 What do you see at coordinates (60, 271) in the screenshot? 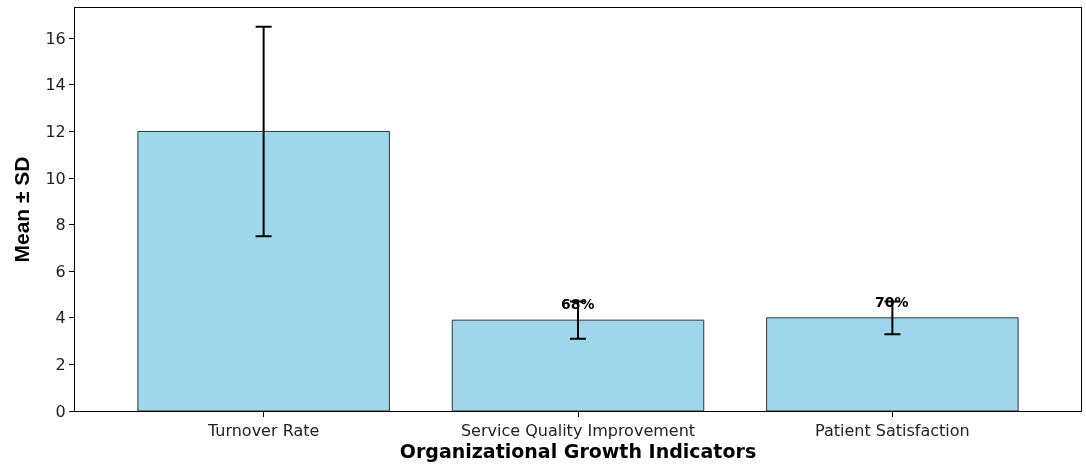
I see `y-tick-label: 6` at bounding box center [60, 271].